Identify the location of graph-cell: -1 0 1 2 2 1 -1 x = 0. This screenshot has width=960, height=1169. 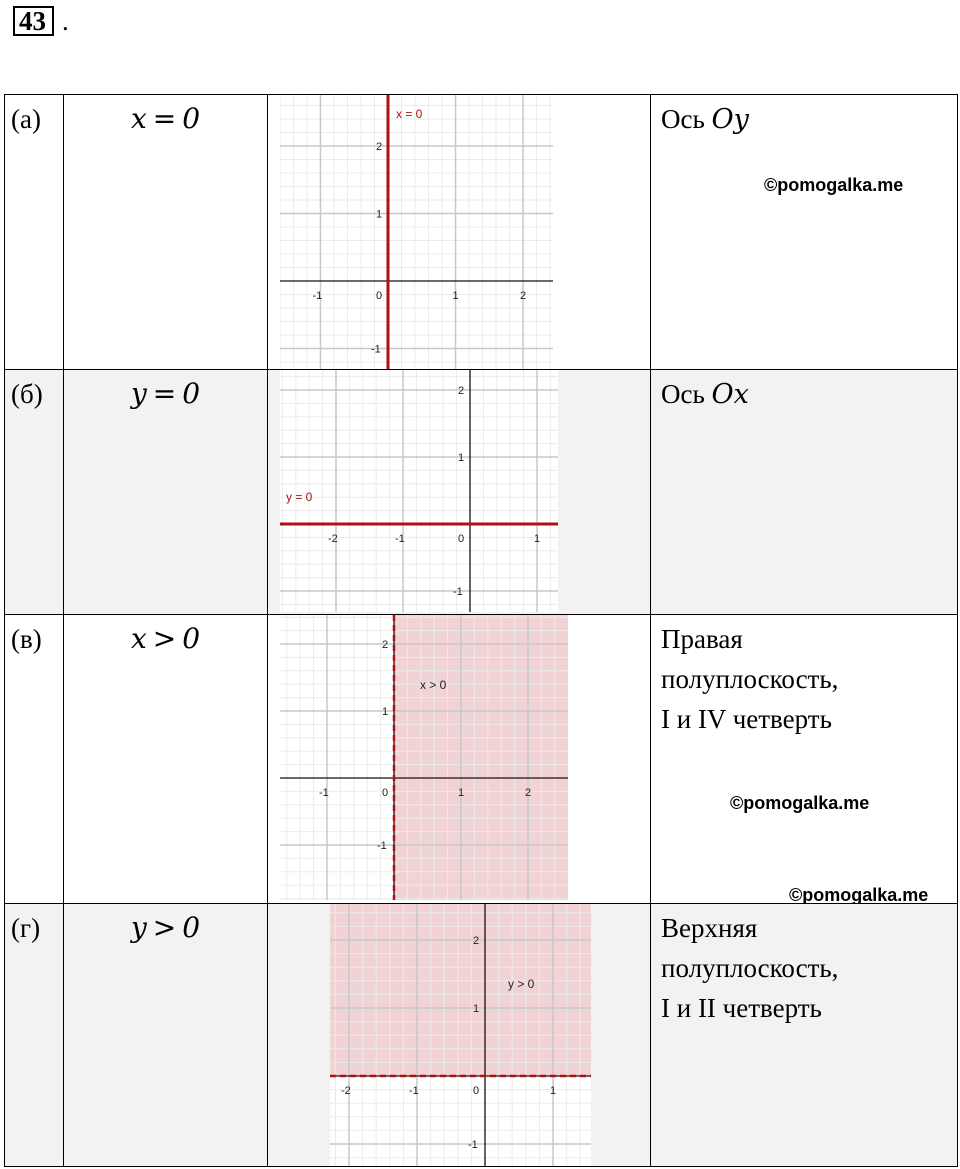
(459, 232).